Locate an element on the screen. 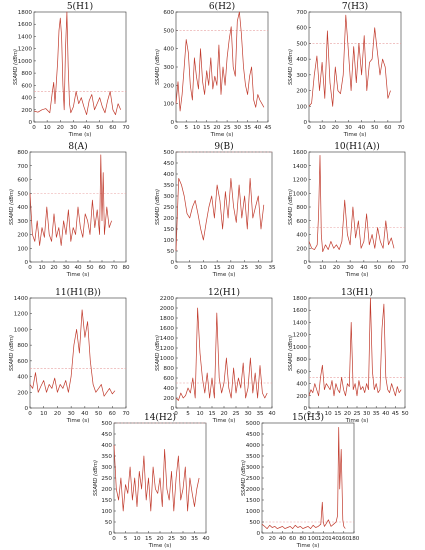 The height and width of the screenshot is (550, 425). x-tick-label: 45 is located at coordinates (396, 414).